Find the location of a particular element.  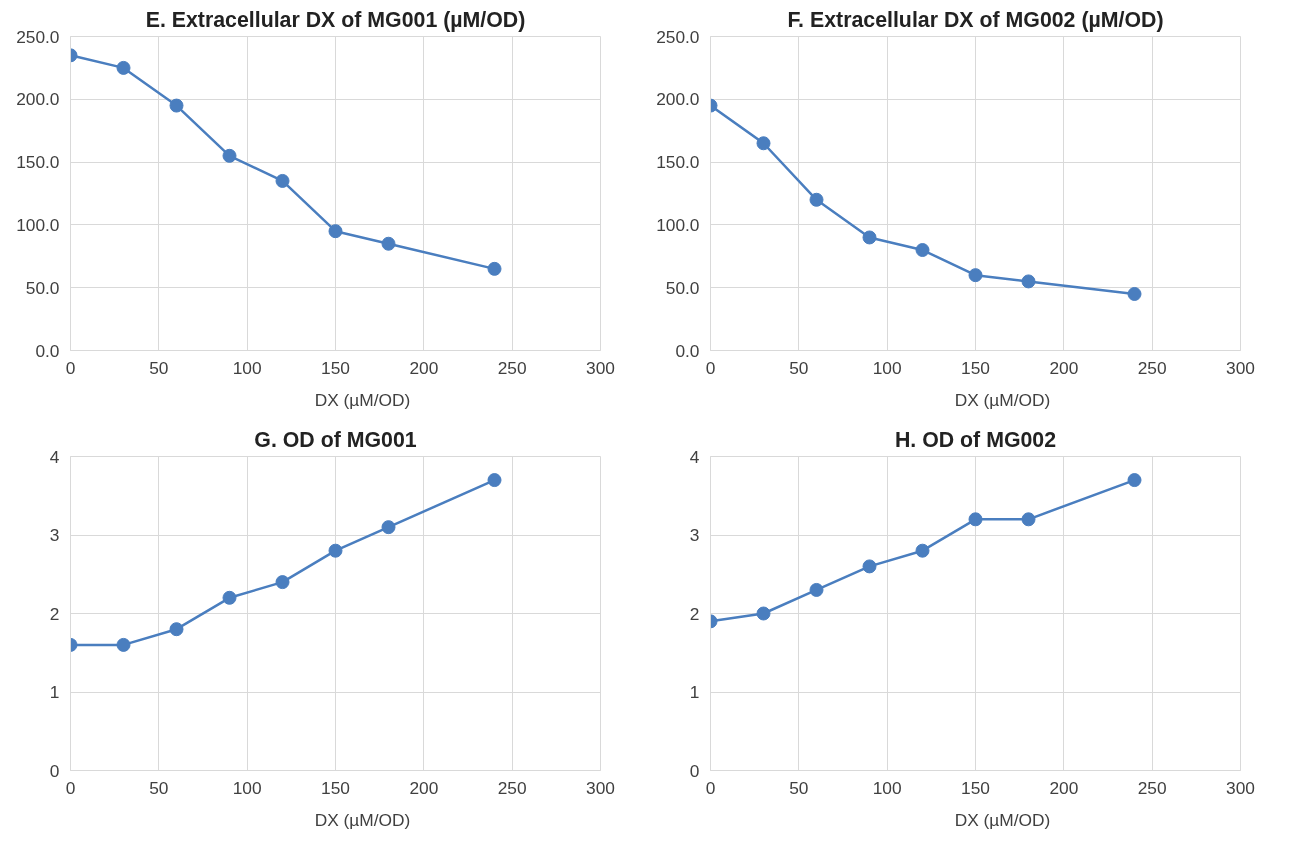

chart-title: E. Extracellular DX of MG001 (µM/OD) is located at coordinates (335, 19).